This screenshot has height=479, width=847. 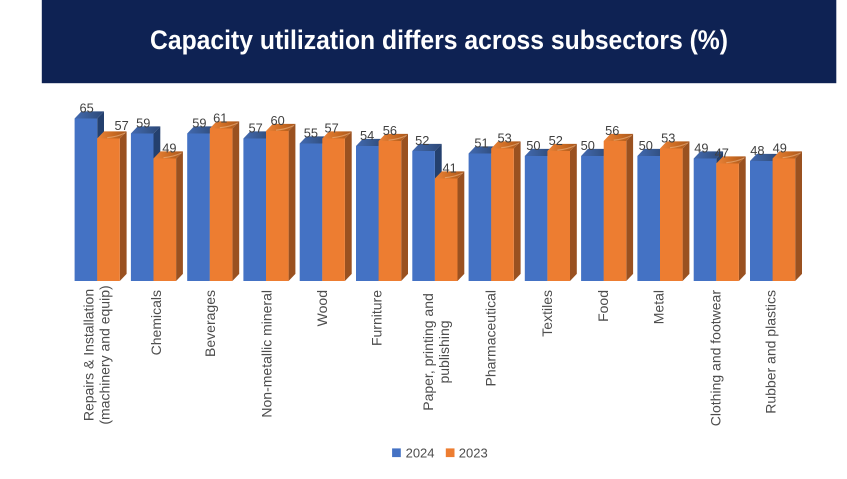 I want to click on svg-text: Metal, so click(x=659, y=307).